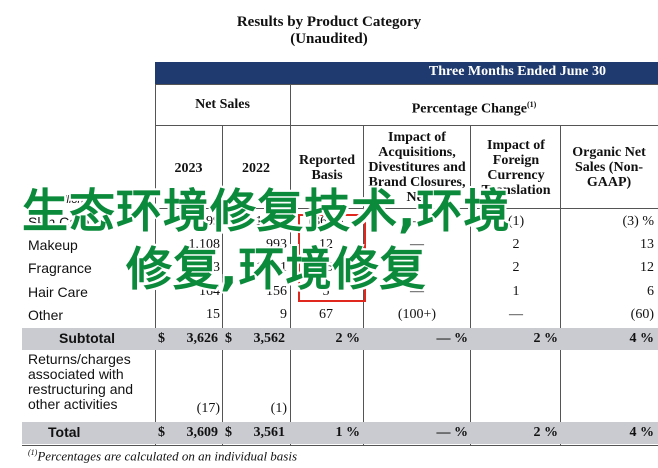  Describe the element at coordinates (647, 245) in the screenshot. I see `row-org: 13` at that location.